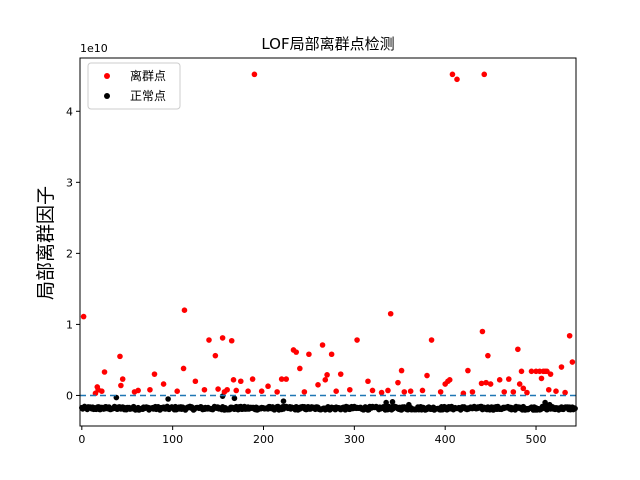 The image size is (640, 480). Describe the element at coordinates (69, 182) in the screenshot. I see `y-tick-label: 3` at that location.